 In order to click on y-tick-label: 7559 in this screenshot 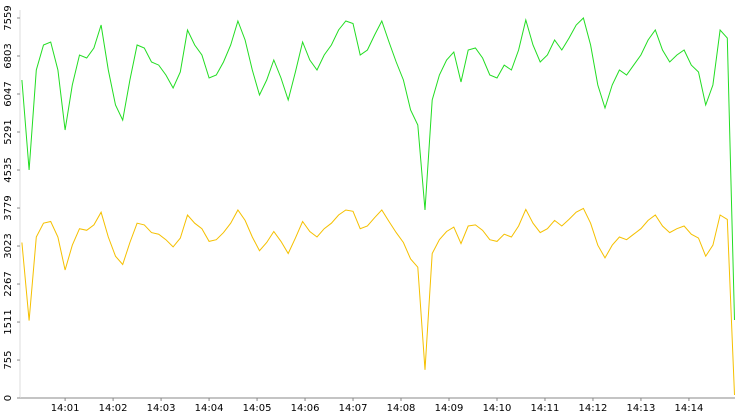, I will do `click(8, 17)`.